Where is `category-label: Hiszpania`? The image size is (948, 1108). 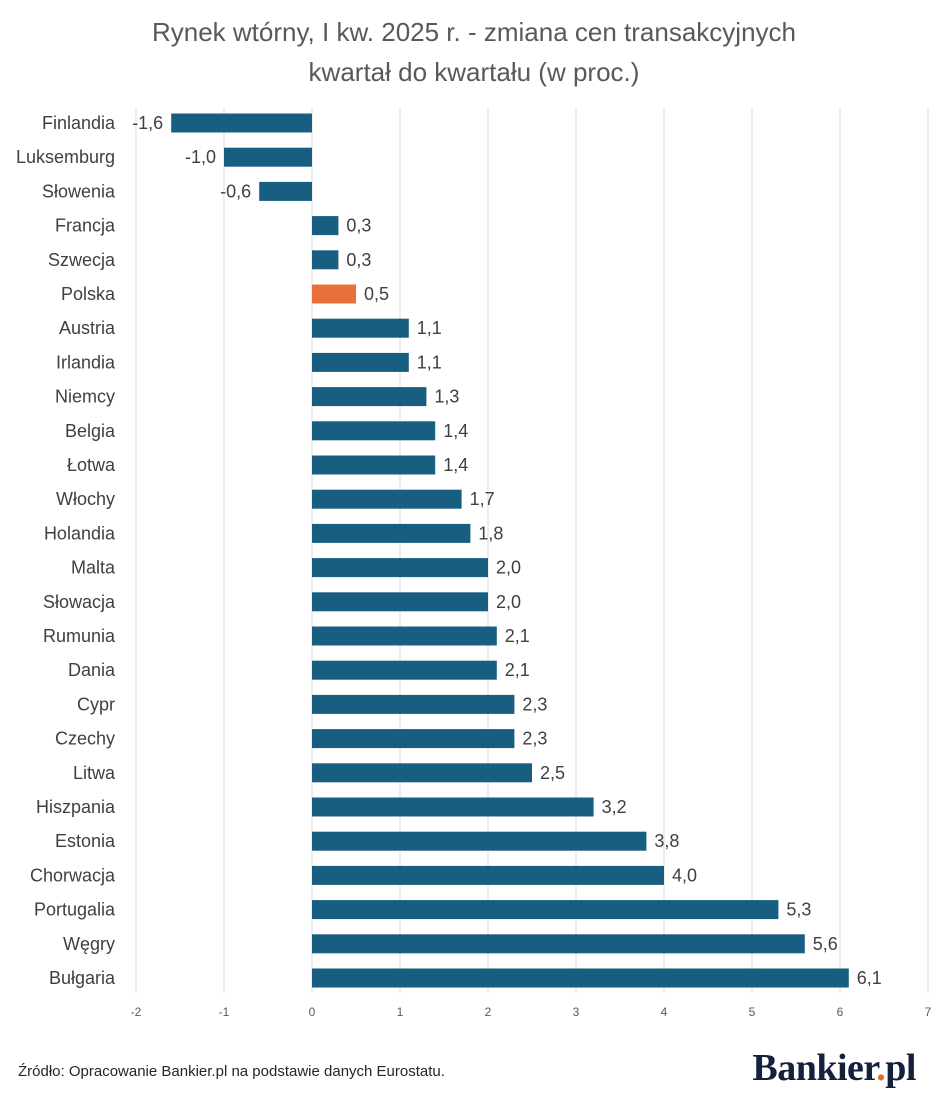 category-label: Hiszpania is located at coordinates (76, 807).